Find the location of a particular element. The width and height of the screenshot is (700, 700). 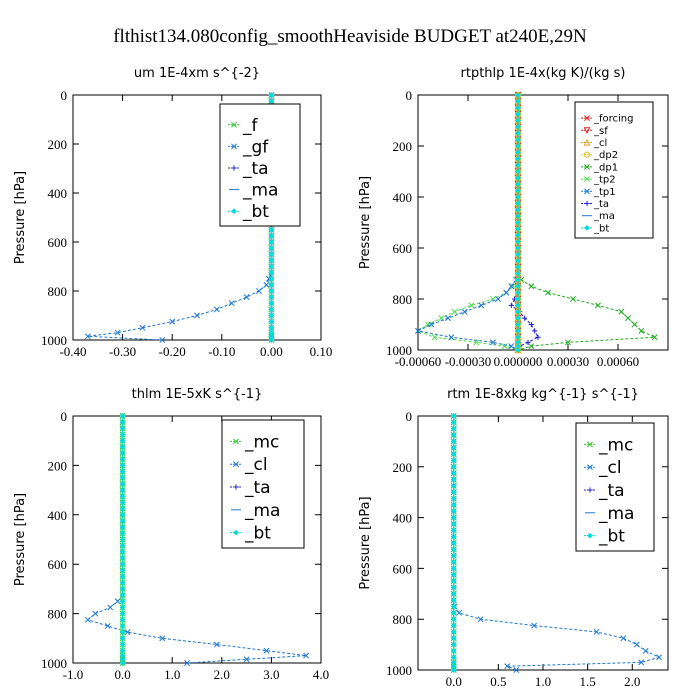

x-tick-label: 0.000000 is located at coordinates (518, 361).